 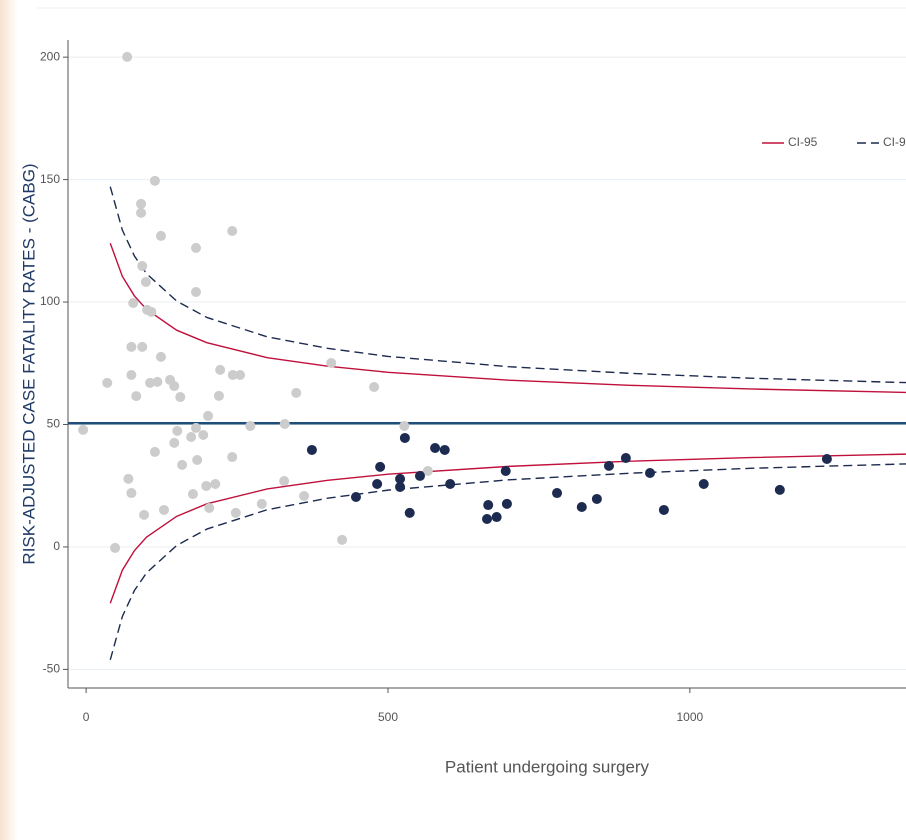 I want to click on legend-label: CI-99, so click(x=894, y=142).